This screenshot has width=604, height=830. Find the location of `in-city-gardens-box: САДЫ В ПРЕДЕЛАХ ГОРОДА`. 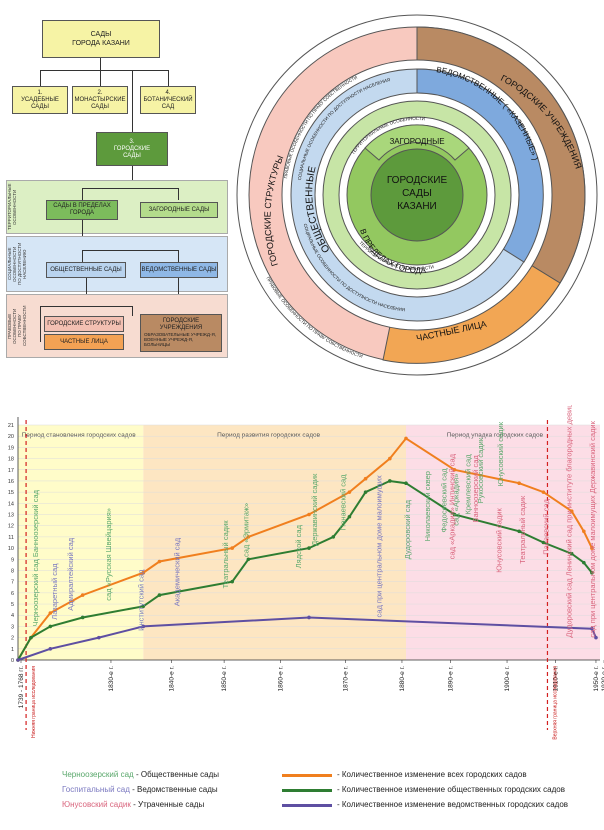

in-city-gardens-box: САДЫ В ПРЕДЕЛАХ ГОРОДА is located at coordinates (82, 210).